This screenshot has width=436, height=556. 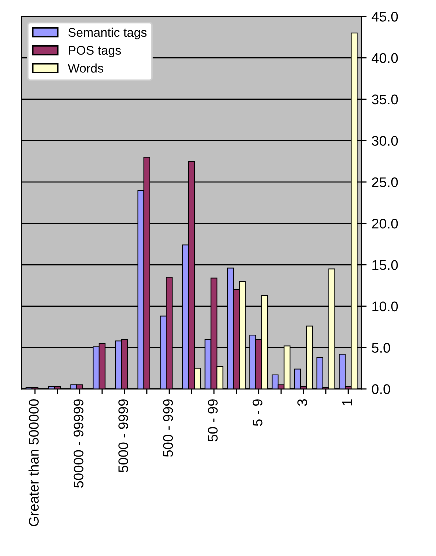 I want to click on x-tick-label: 5 - 9, so click(x=257, y=413).